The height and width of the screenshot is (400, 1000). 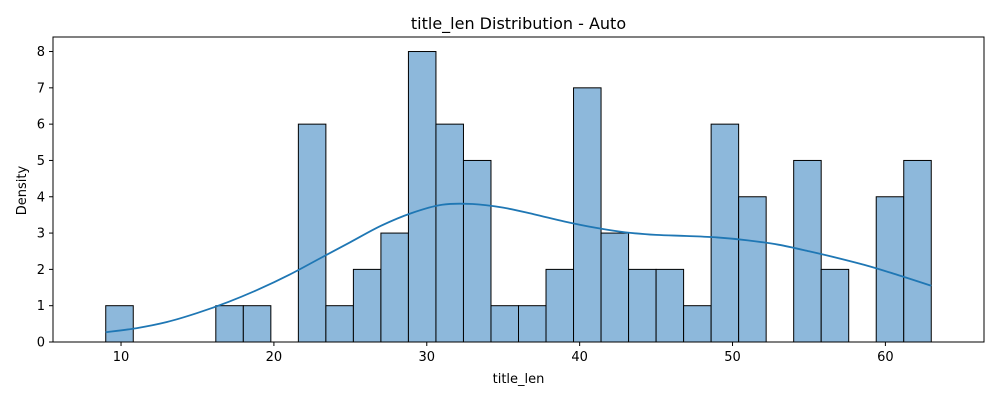 I want to click on x-tick-label: 50, so click(x=732, y=357).